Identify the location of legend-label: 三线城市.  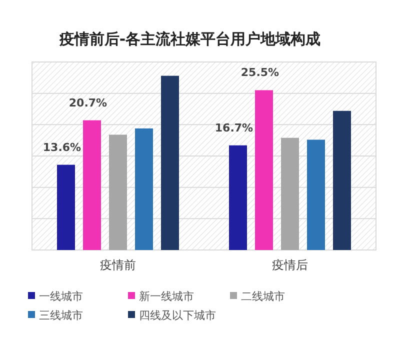
(61, 315).